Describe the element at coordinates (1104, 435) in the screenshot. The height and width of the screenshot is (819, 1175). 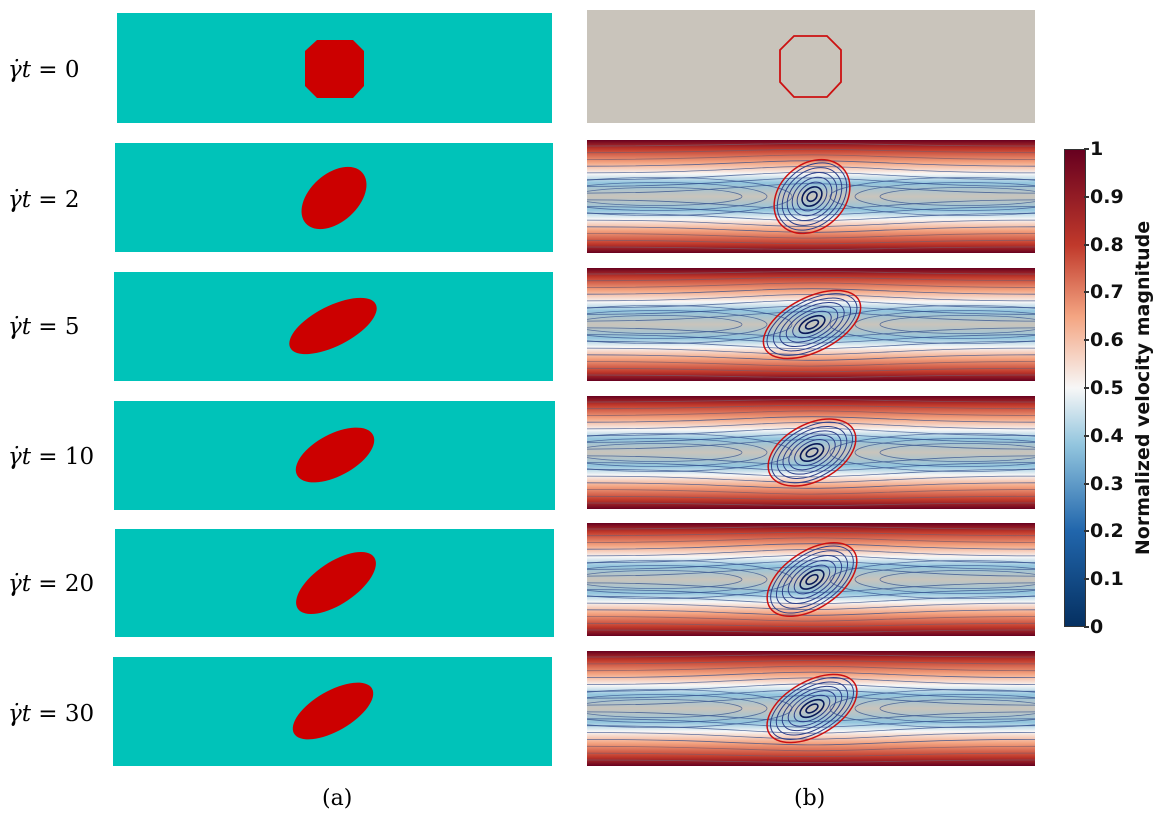
I see `colorbar-tick-label: 0.4` at that location.